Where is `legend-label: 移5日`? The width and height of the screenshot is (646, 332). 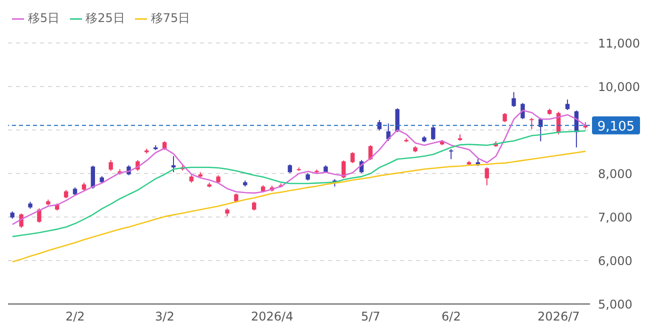
legend-label: 移5日 is located at coordinates (44, 18).